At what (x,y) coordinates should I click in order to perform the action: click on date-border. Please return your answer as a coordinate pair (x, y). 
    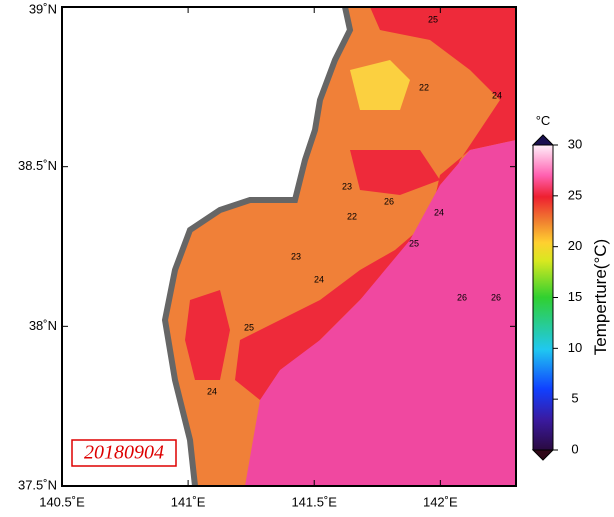
    Looking at the image, I should click on (124, 453).